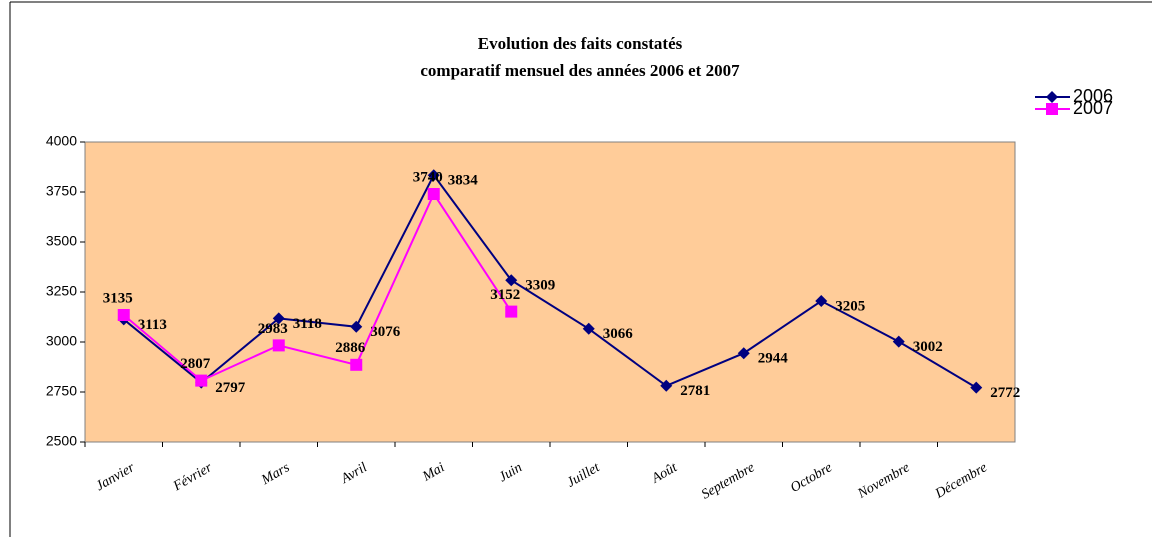 The image size is (1152, 537). I want to click on data-label: 2807, so click(195, 364).